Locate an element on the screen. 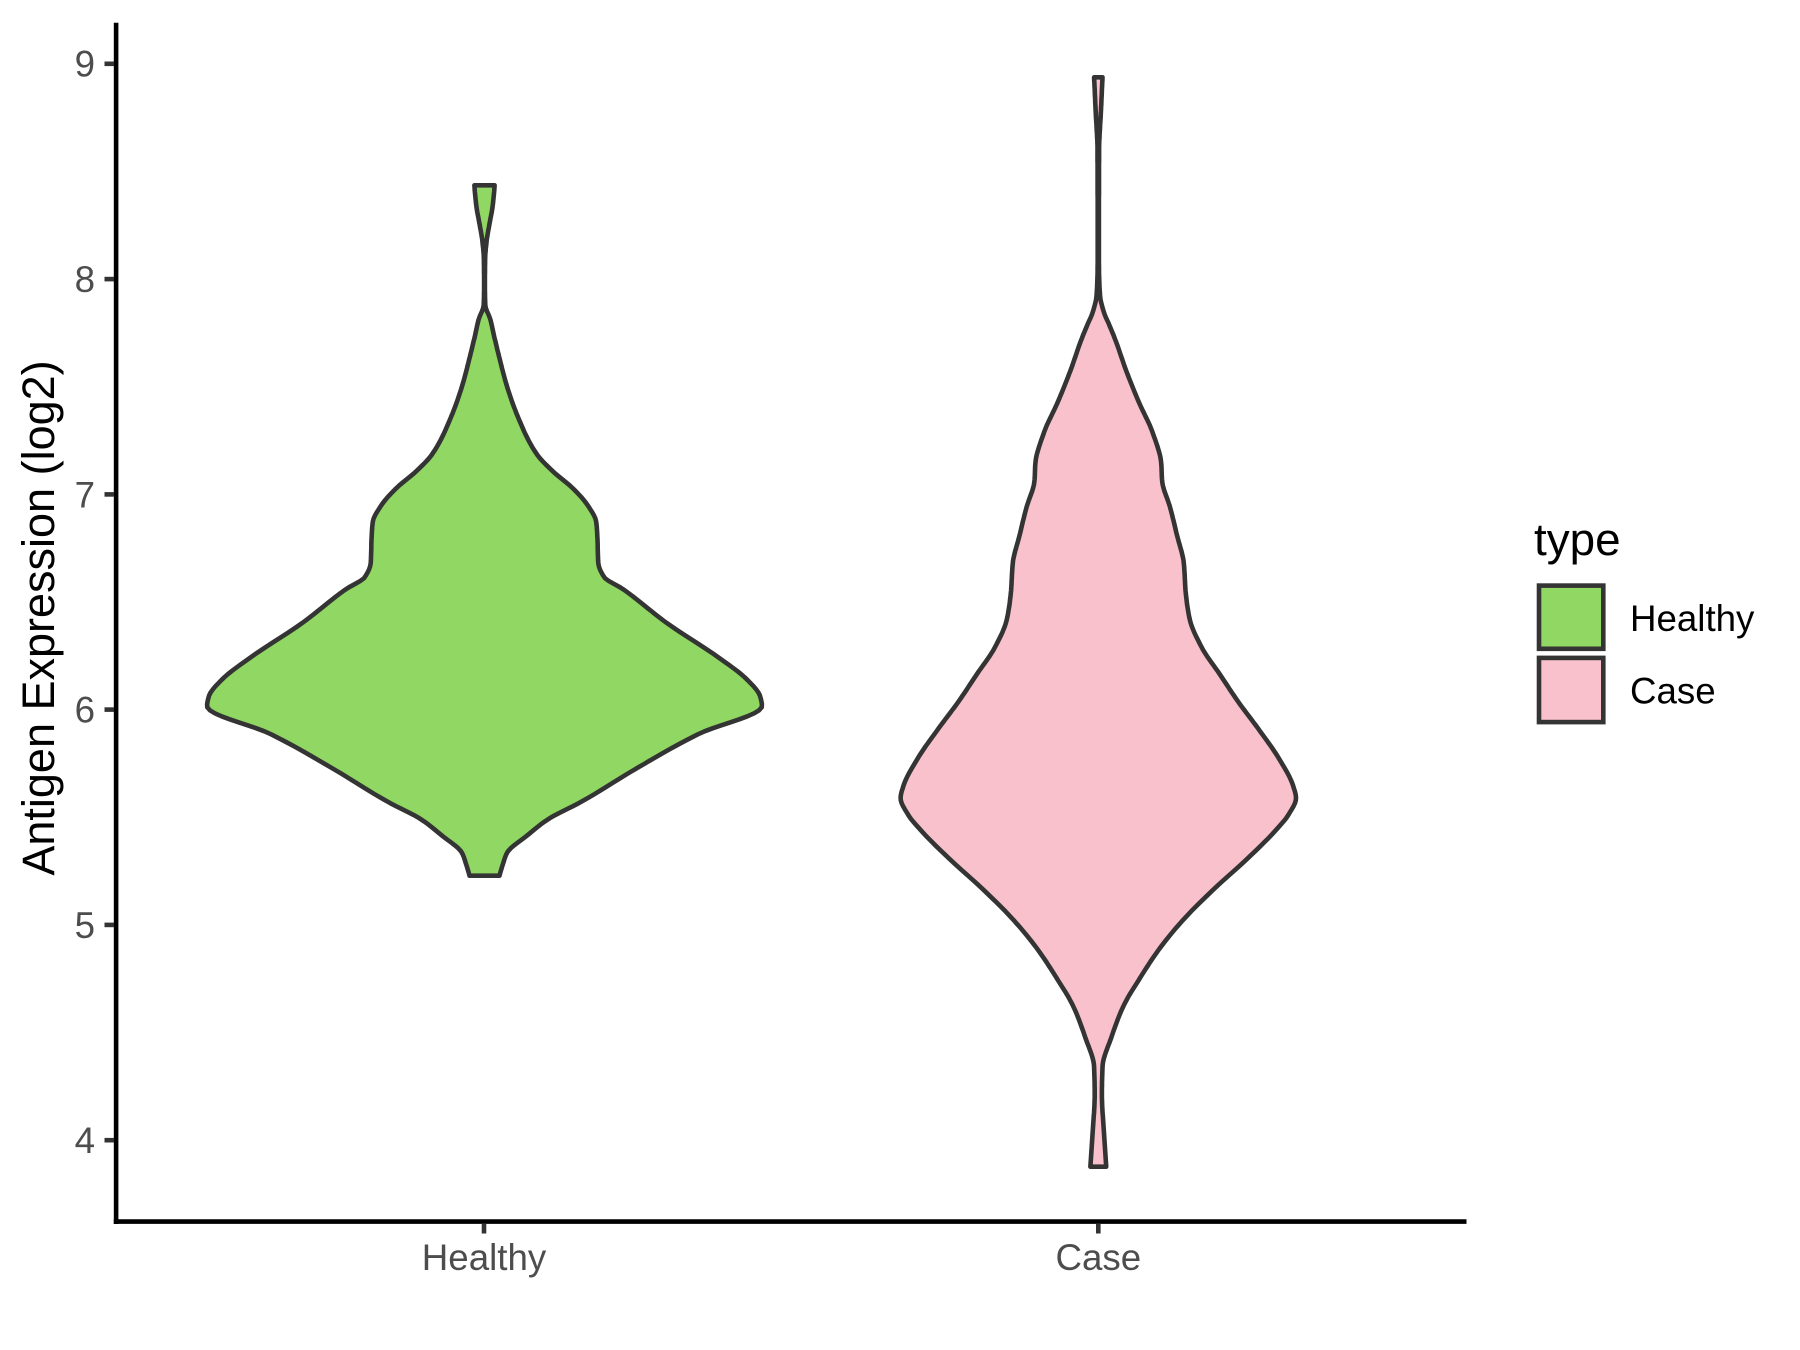 This screenshot has height=1350, width=1800. svg-text: 8 is located at coordinates (85, 279).